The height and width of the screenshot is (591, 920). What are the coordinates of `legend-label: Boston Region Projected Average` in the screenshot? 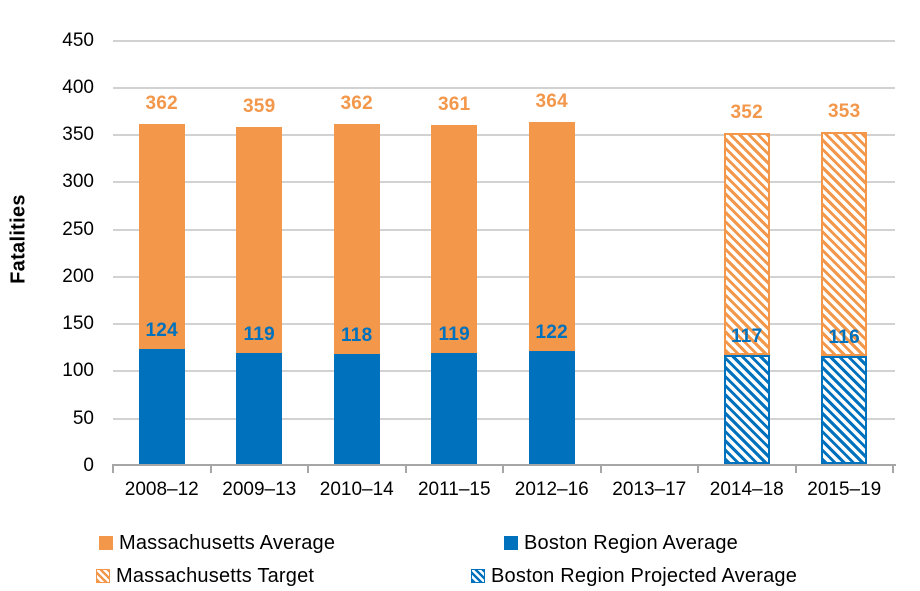 It's located at (644, 576).